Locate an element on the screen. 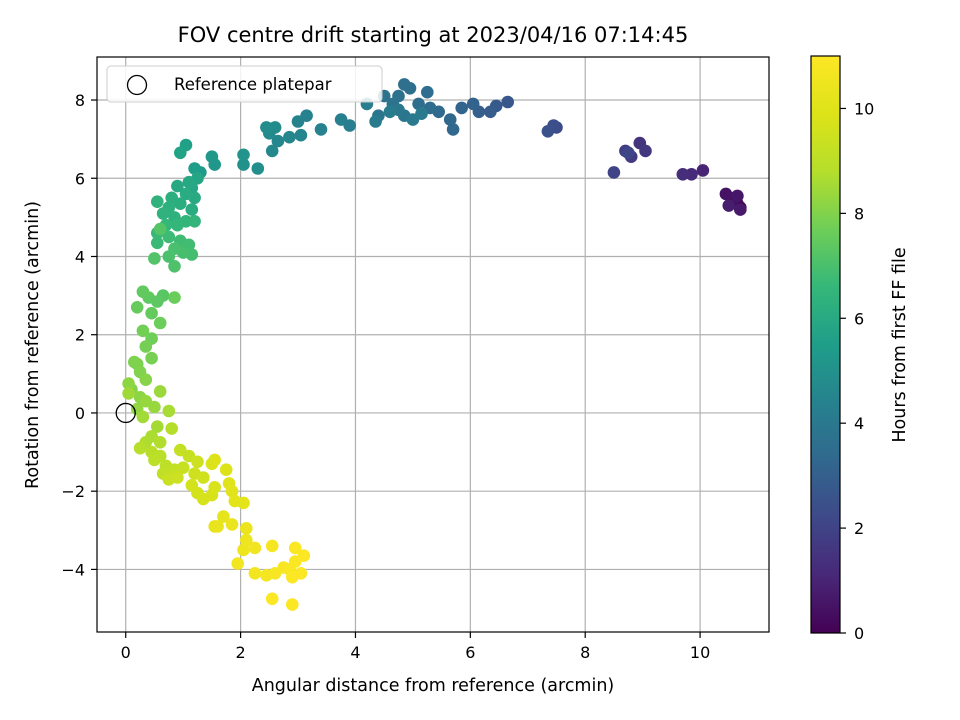 The image size is (960, 720). colorbar-tick-label: 0 is located at coordinates (859, 633).